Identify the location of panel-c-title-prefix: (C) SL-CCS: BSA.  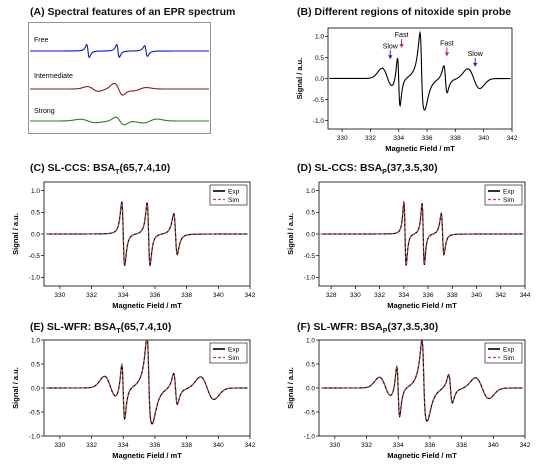
(73, 168).